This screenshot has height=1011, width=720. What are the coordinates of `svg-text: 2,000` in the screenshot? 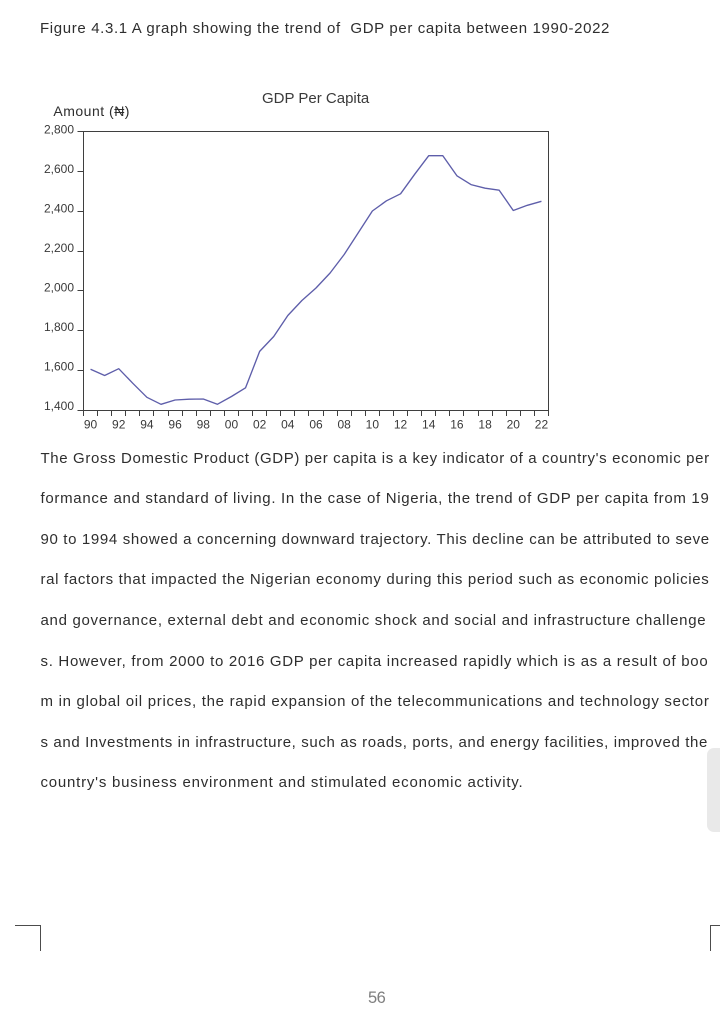 It's located at (59, 287).